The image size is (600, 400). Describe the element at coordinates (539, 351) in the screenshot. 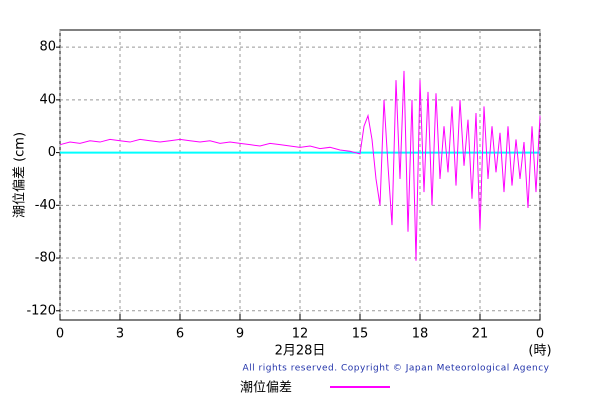

I see `x-axis-unit: (時)` at that location.